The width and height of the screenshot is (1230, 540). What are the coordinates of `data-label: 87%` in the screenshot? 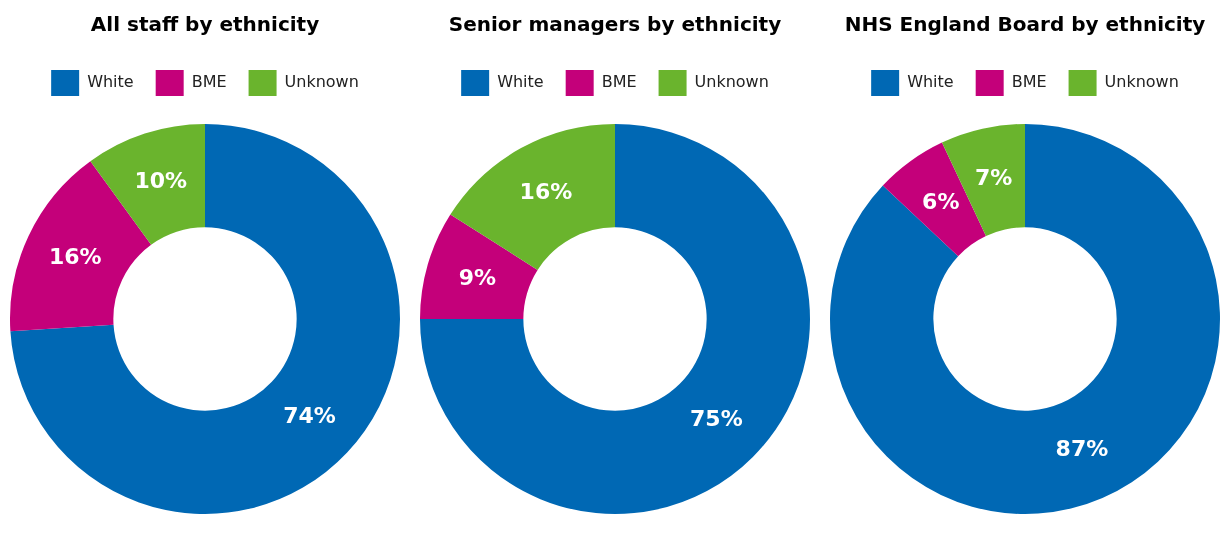 It's located at (1082, 449).